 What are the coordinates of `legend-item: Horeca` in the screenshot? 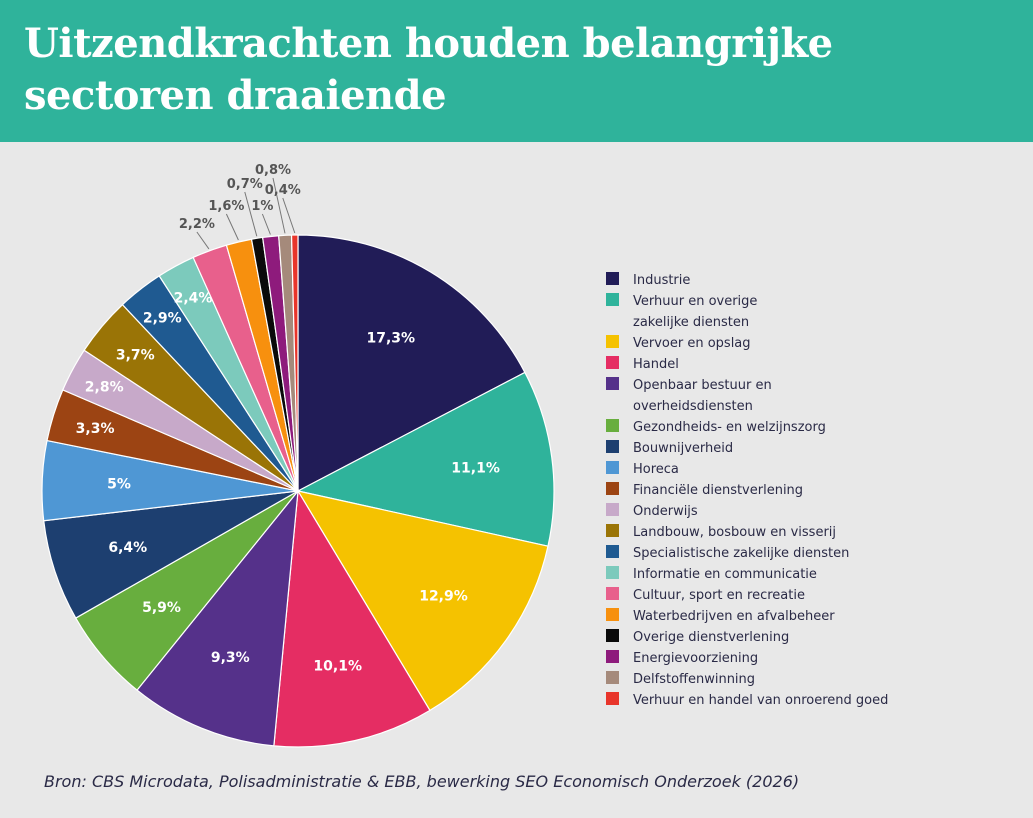 It's located at (642, 469).